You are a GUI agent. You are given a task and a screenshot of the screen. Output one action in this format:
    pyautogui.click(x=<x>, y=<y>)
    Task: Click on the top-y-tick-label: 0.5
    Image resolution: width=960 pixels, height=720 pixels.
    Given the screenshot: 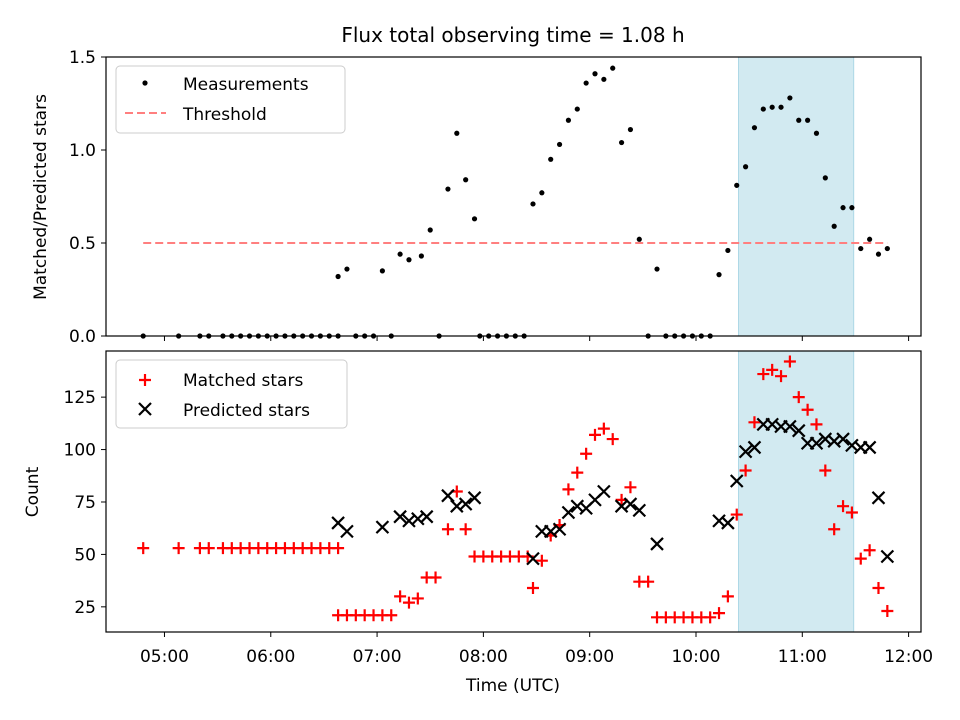 What is the action you would take?
    pyautogui.click(x=82, y=244)
    